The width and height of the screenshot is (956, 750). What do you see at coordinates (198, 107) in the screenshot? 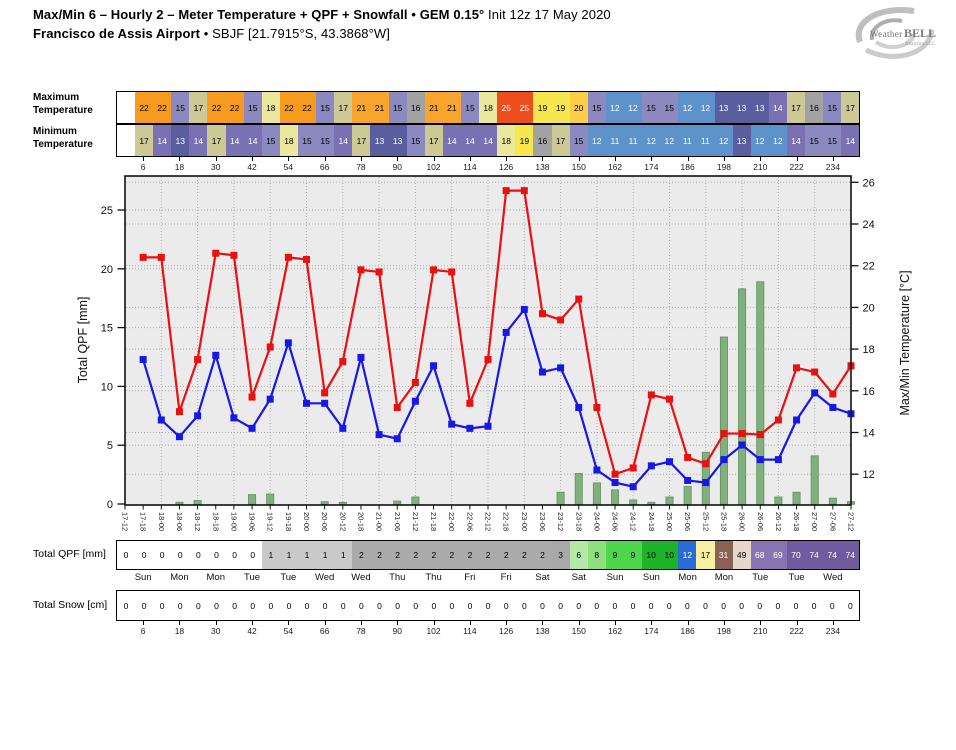
I see `max-temp-cell: 17` at bounding box center [198, 107].